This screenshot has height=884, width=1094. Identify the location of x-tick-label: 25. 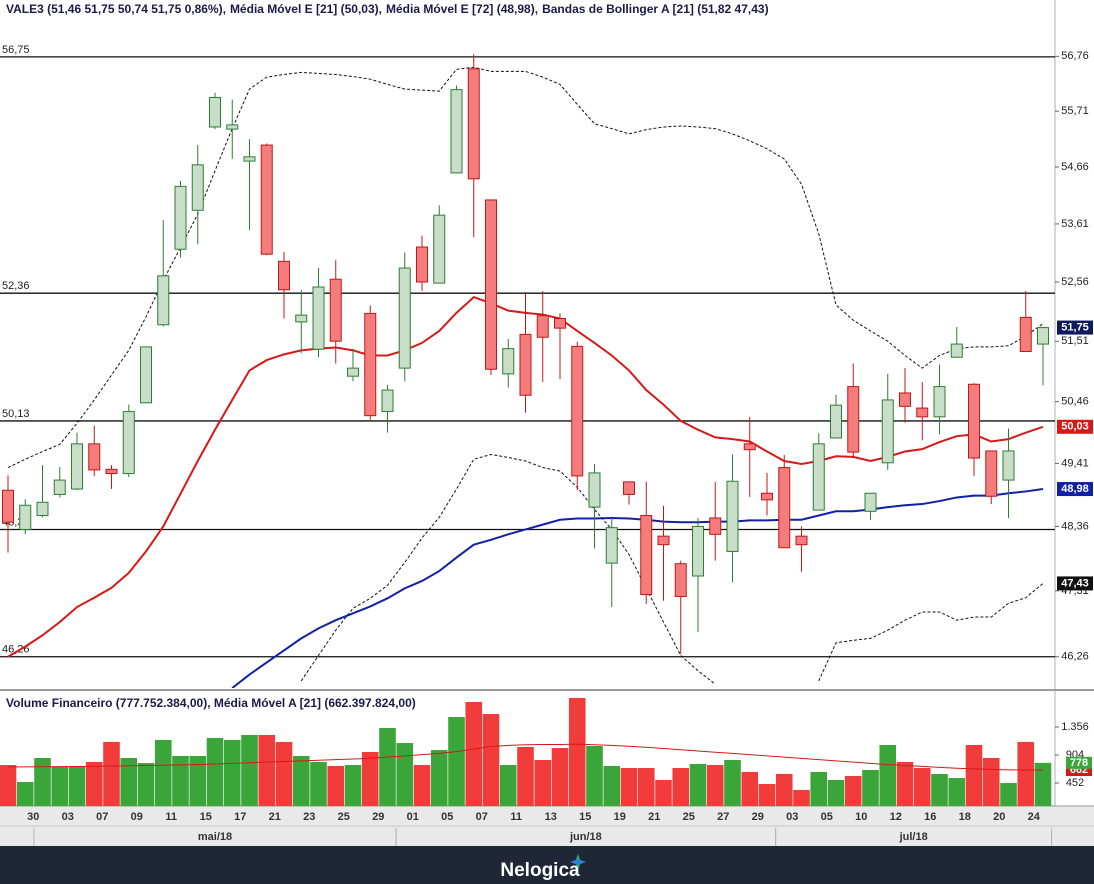
(344, 817).